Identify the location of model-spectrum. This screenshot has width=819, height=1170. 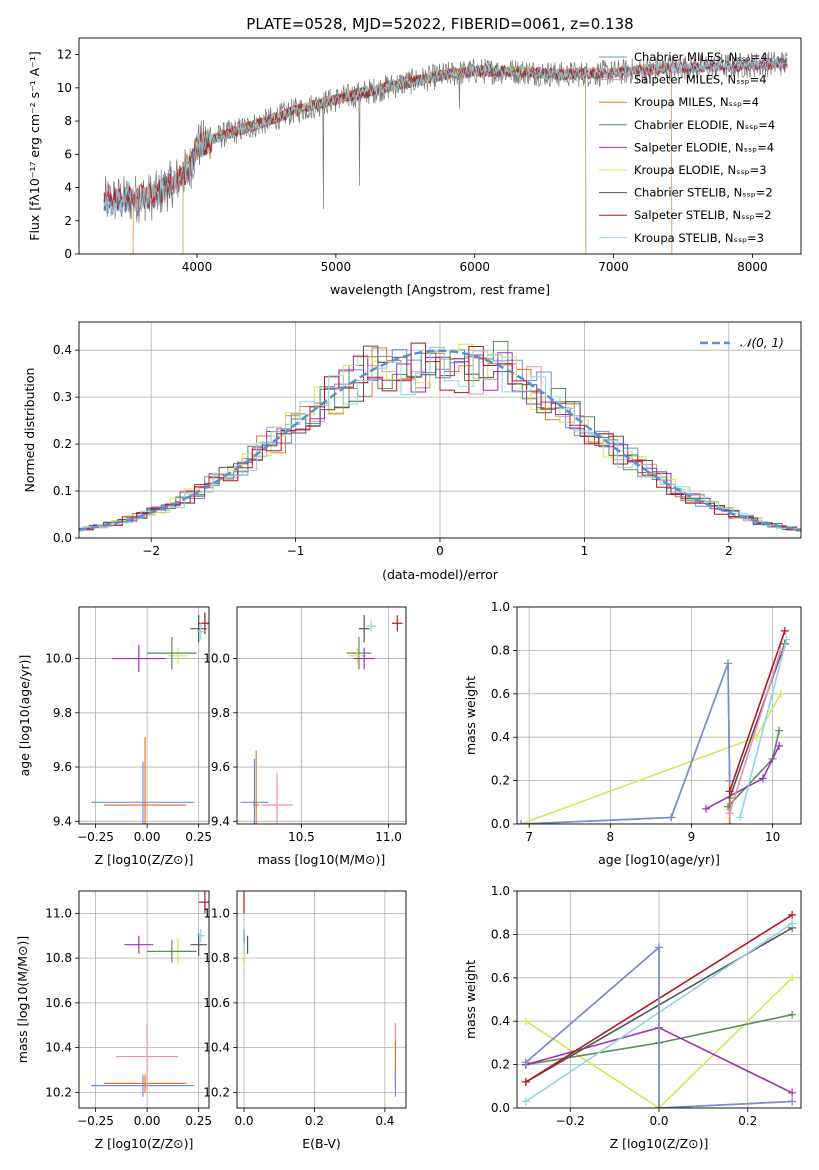
(384, 159).